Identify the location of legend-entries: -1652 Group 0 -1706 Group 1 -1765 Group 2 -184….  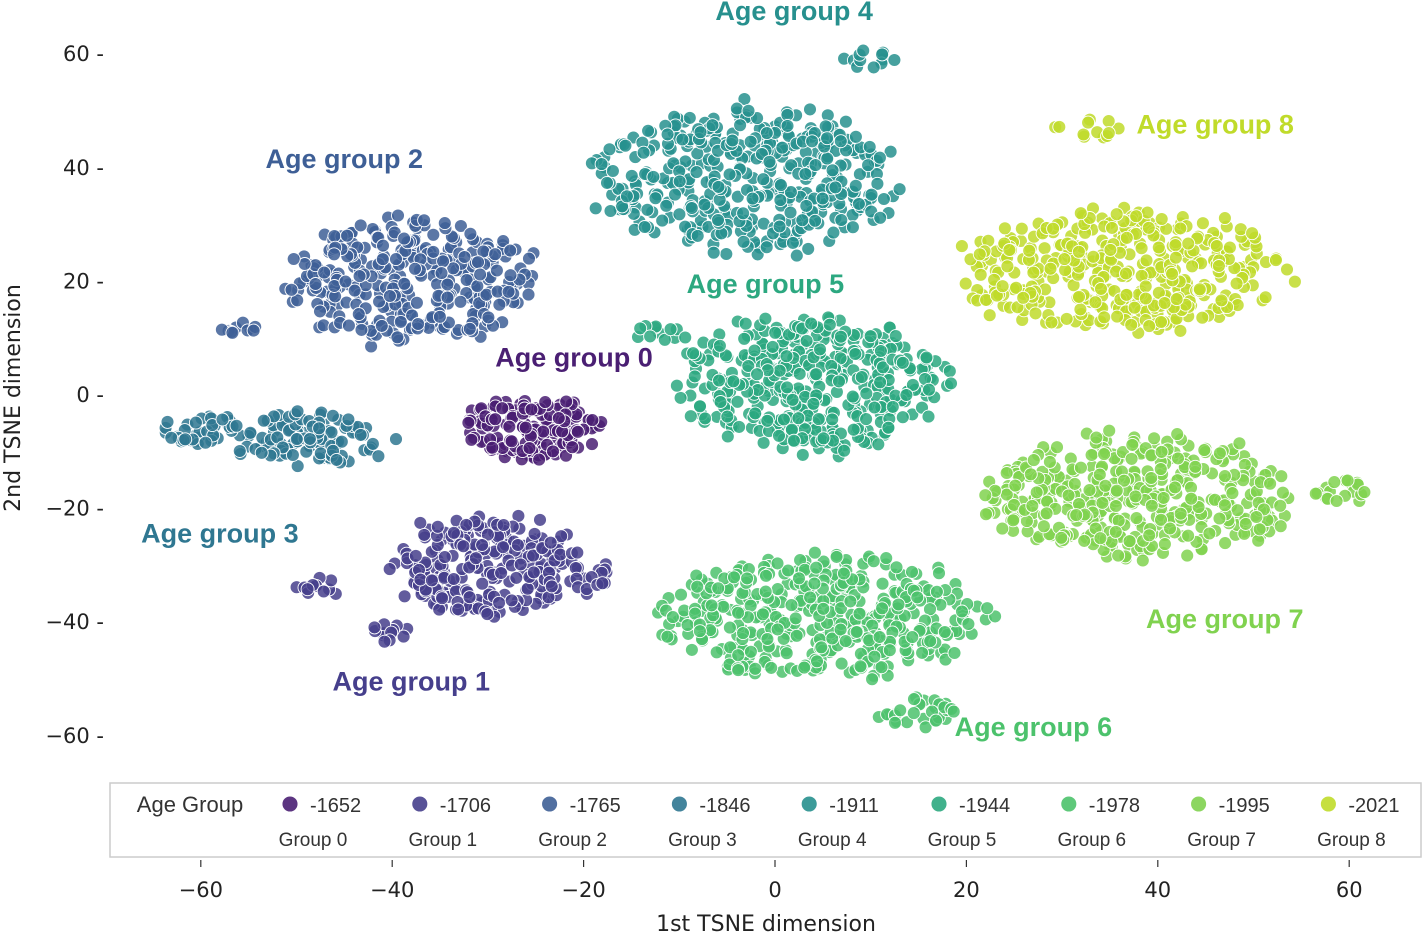
(839, 823).